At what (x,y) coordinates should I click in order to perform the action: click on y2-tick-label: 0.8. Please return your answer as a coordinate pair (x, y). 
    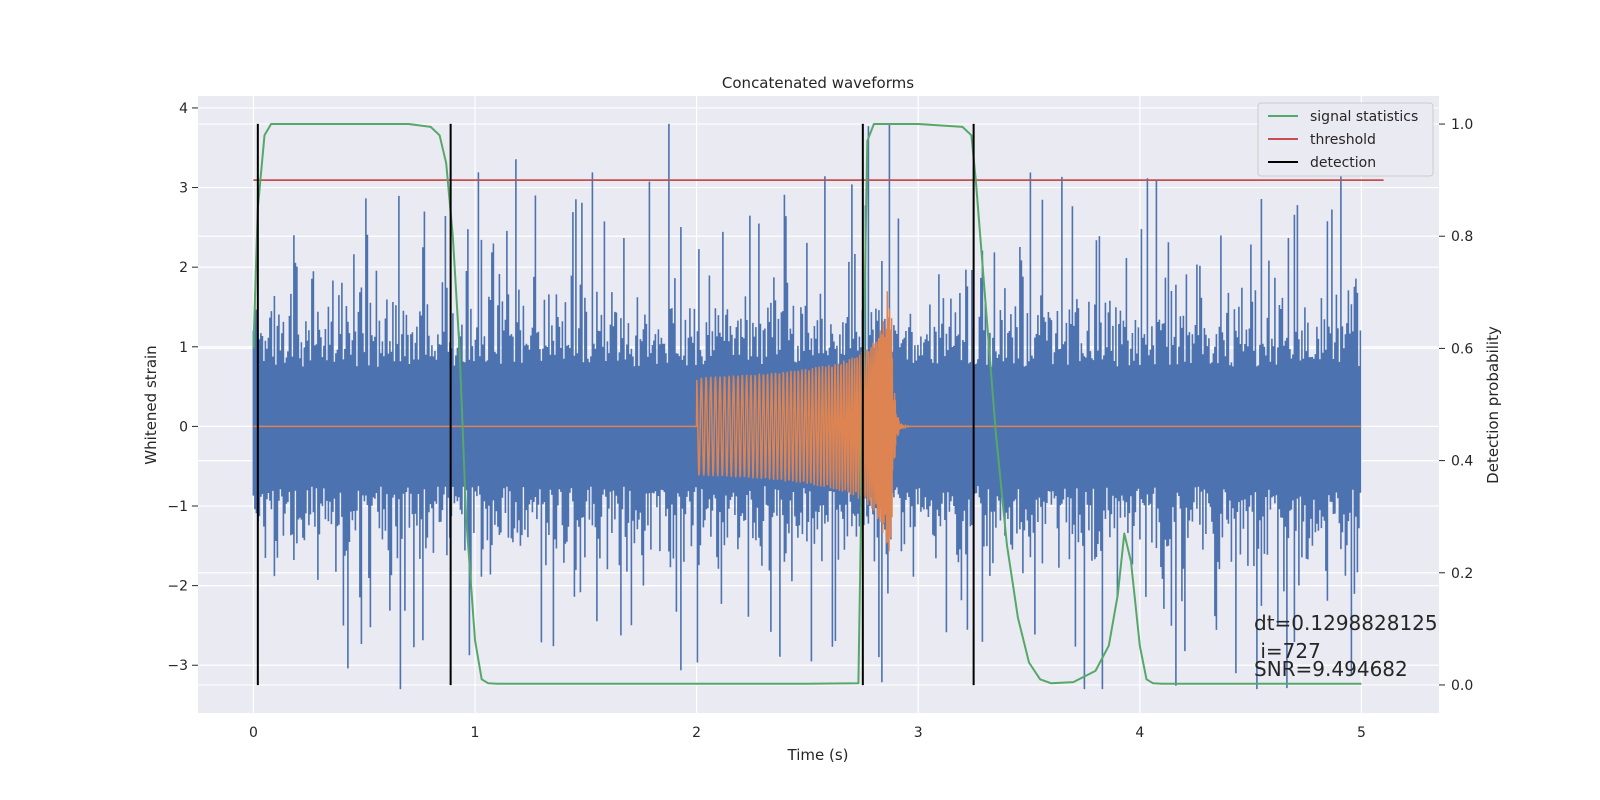
    Looking at the image, I should click on (1462, 237).